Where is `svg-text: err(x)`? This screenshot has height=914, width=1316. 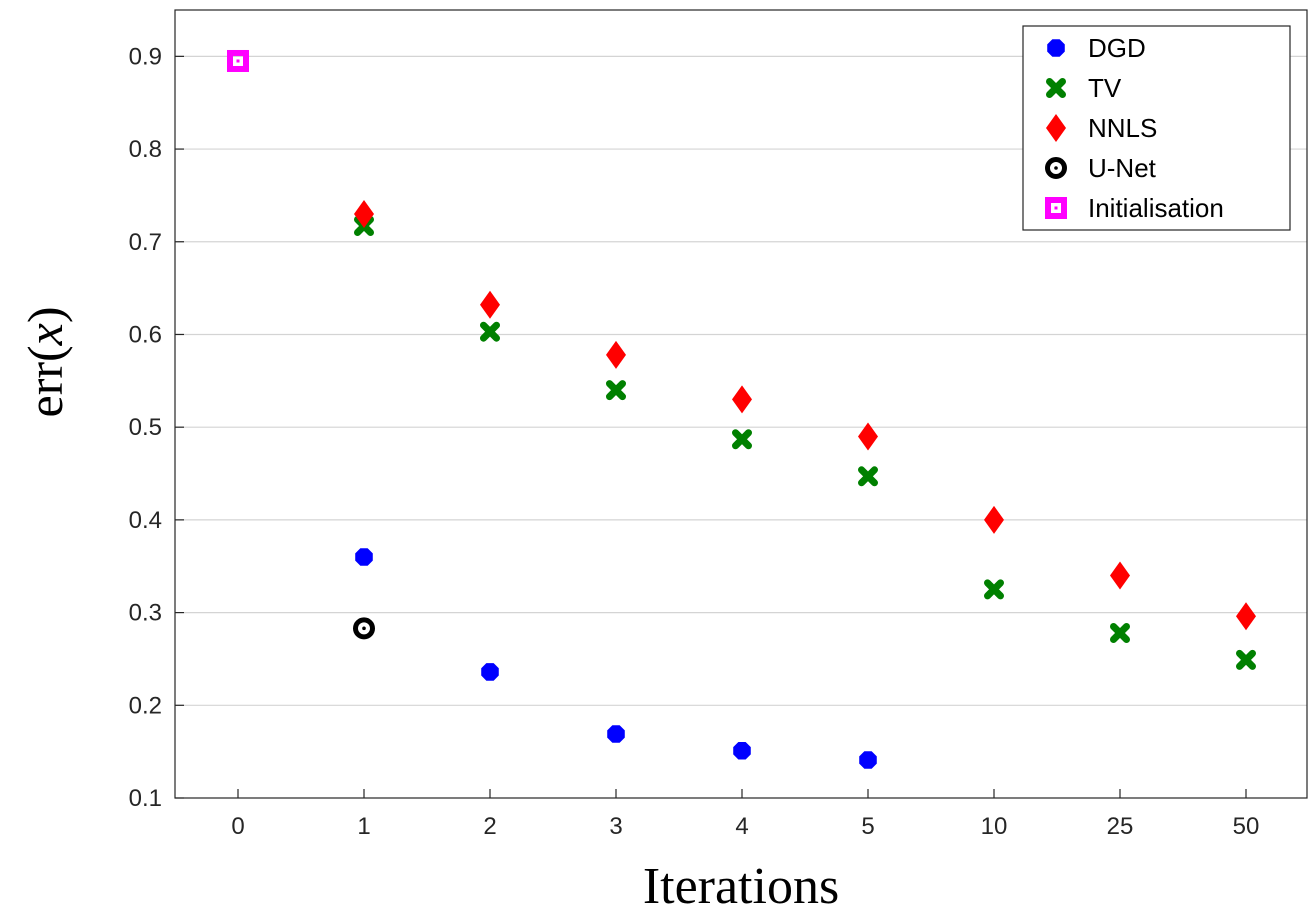
svg-text: err(x) is located at coordinates (45, 361).